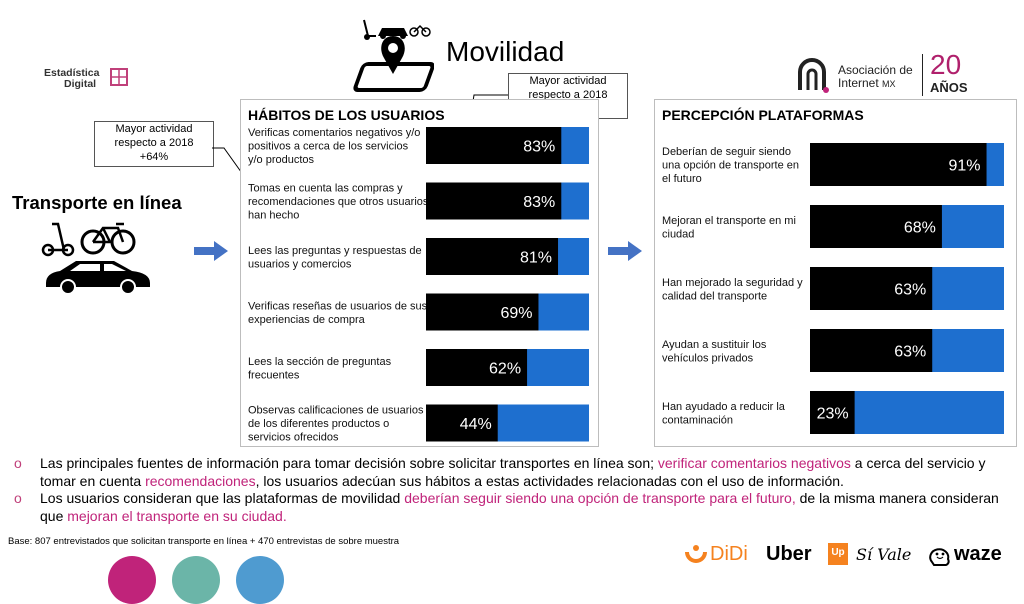 The image size is (1024, 604). What do you see at coordinates (920, 228) in the screenshot?
I see `value-label: 68%` at bounding box center [920, 228].